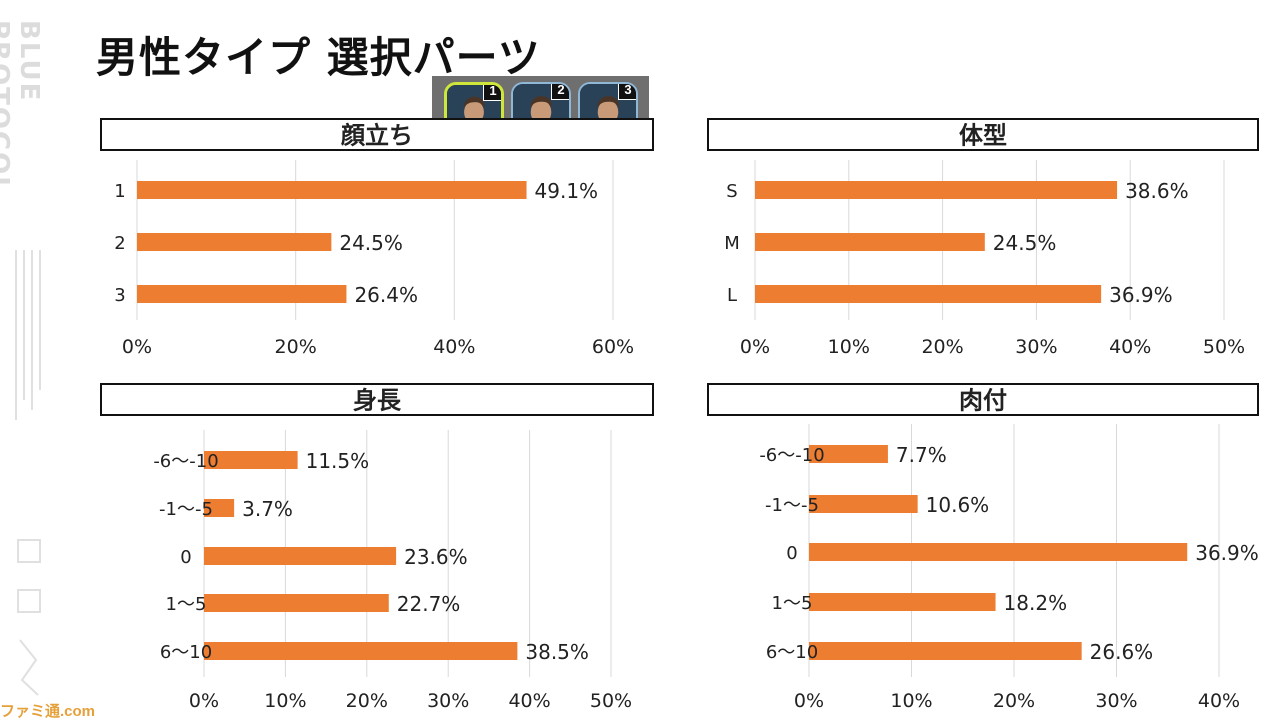 The image size is (1280, 721). Describe the element at coordinates (557, 652) in the screenshot. I see `data-label: 38.5%` at that location.